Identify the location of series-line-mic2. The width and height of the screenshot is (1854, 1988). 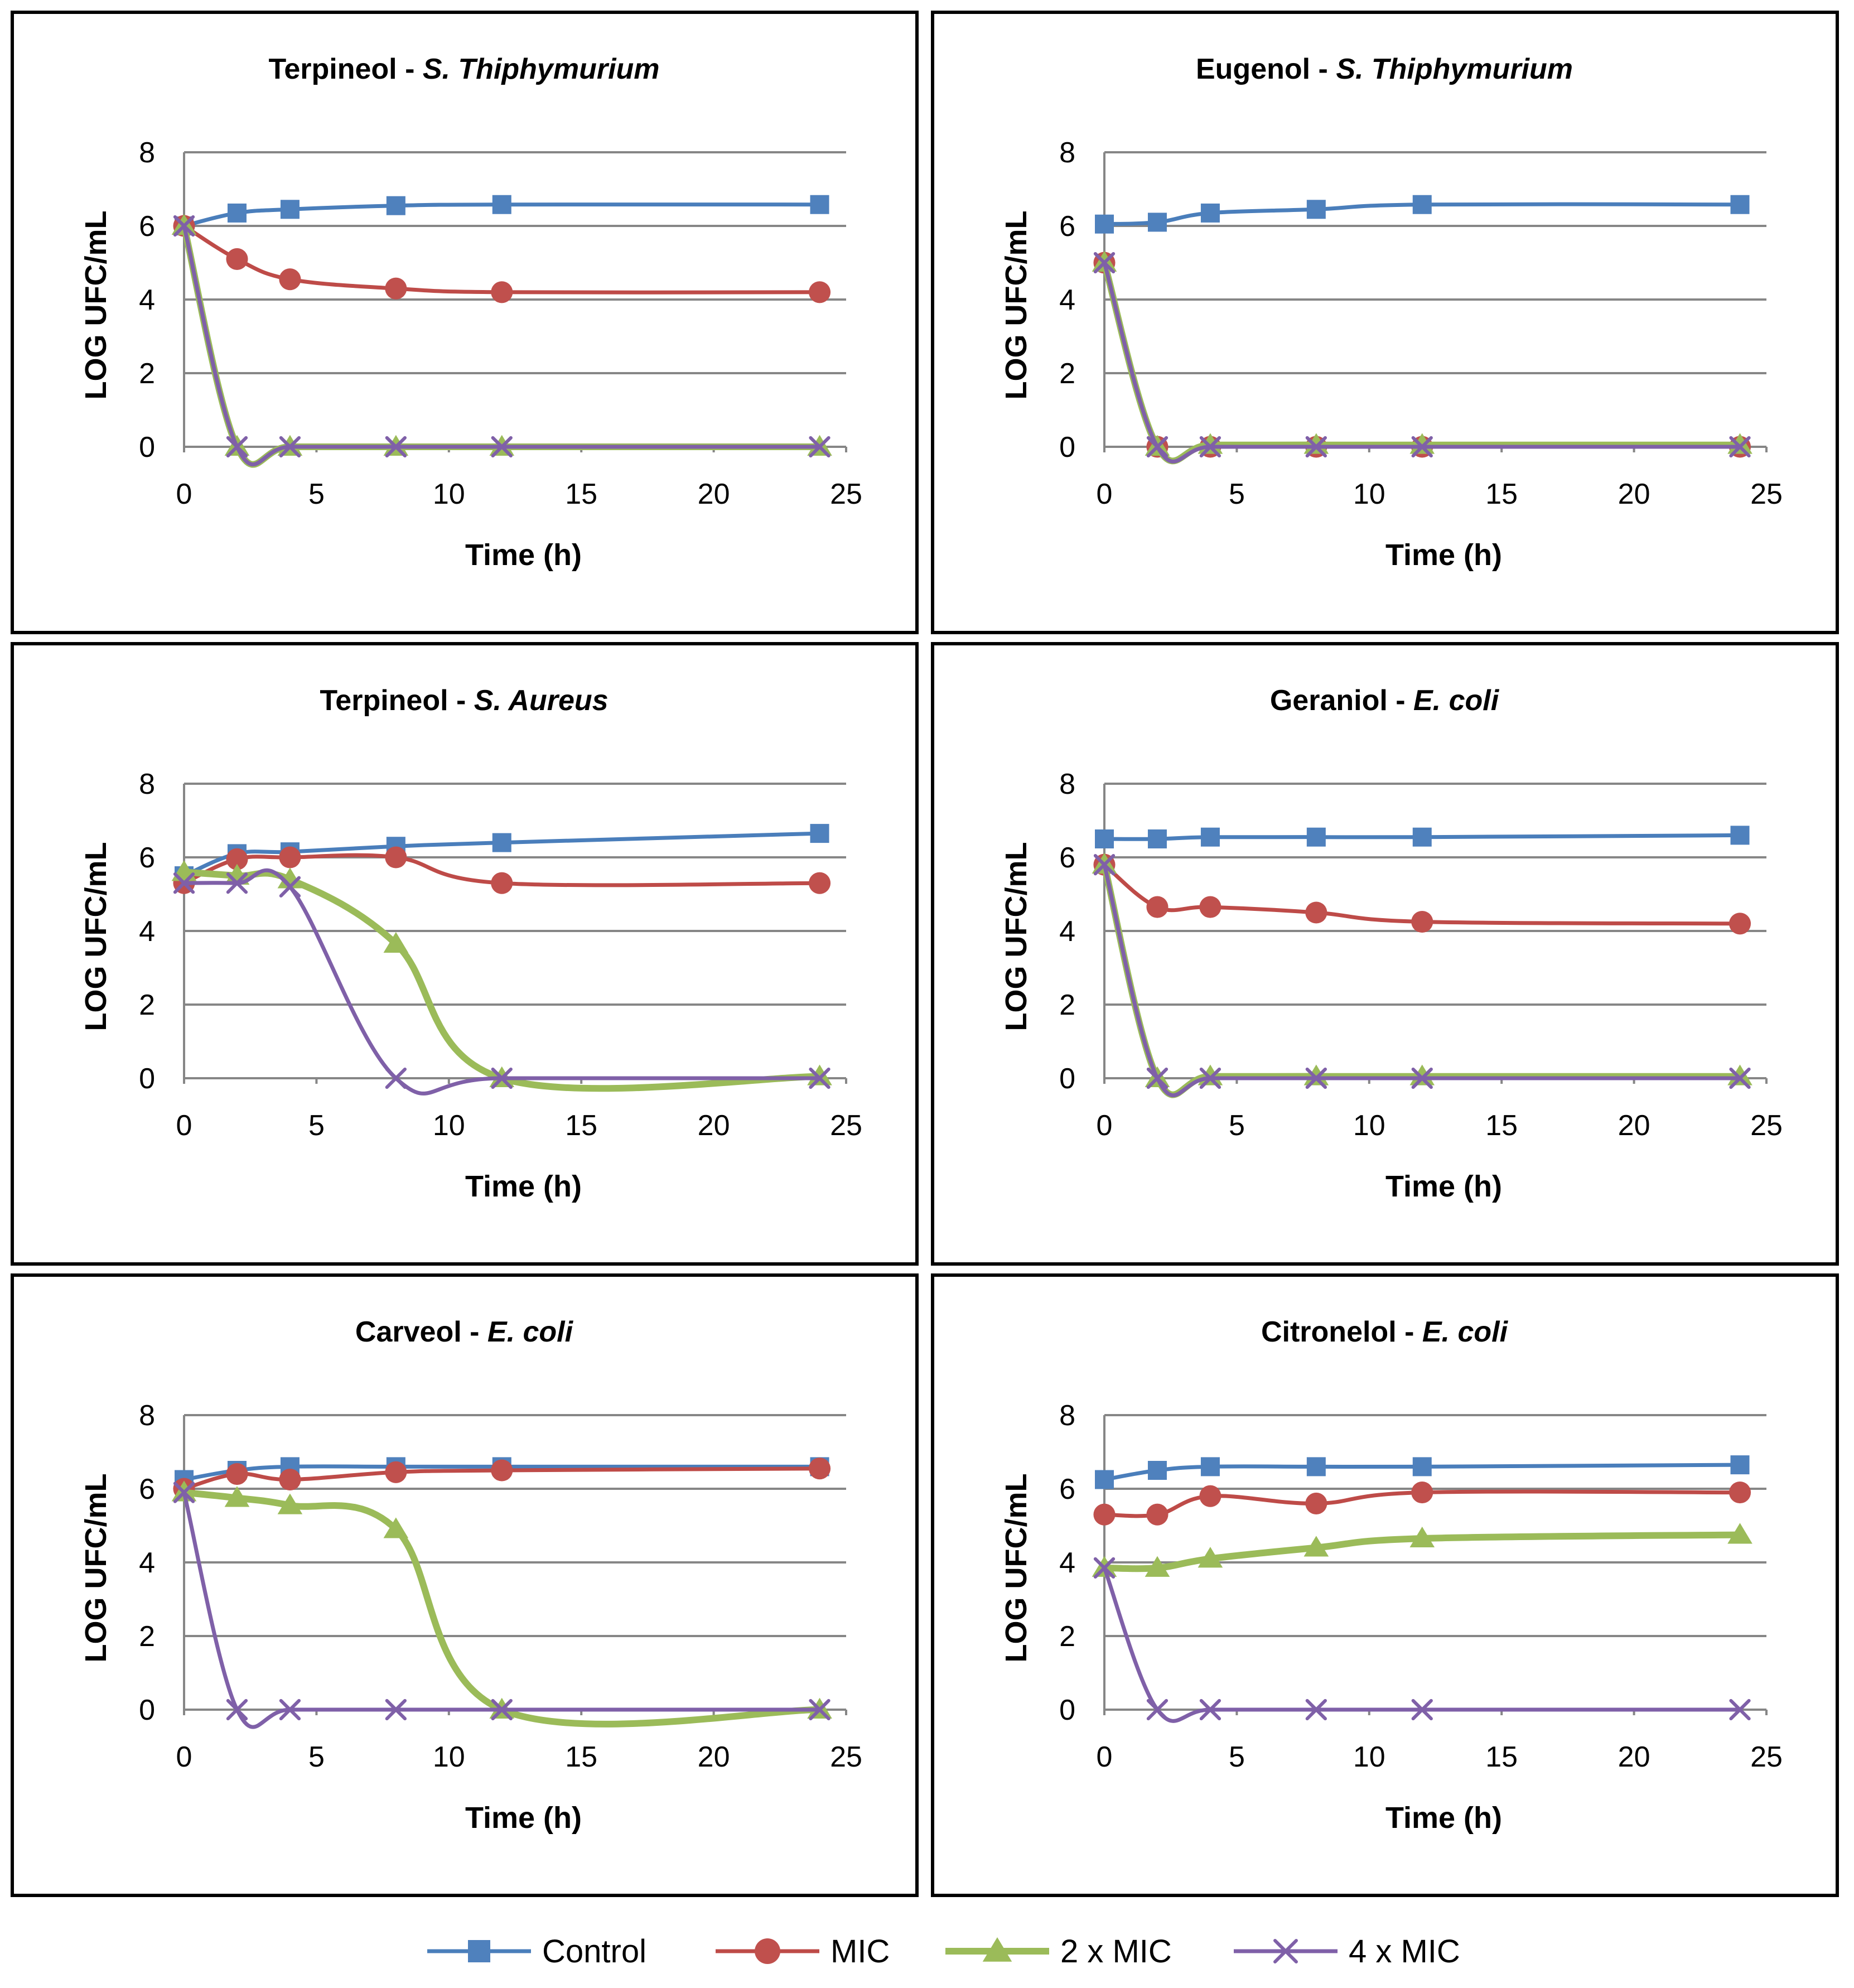
(502, 1609).